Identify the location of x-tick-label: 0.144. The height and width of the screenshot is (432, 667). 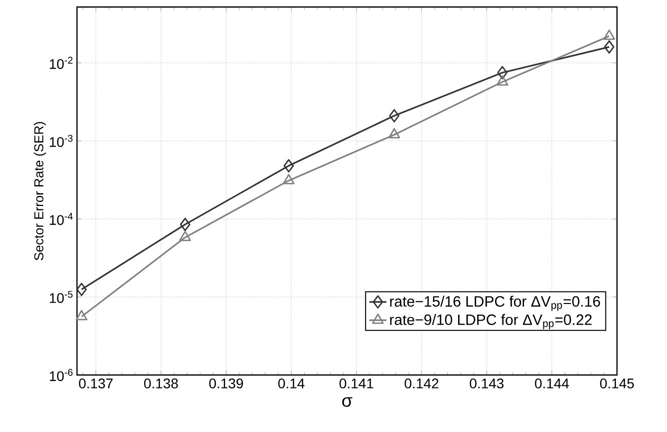
(551, 383).